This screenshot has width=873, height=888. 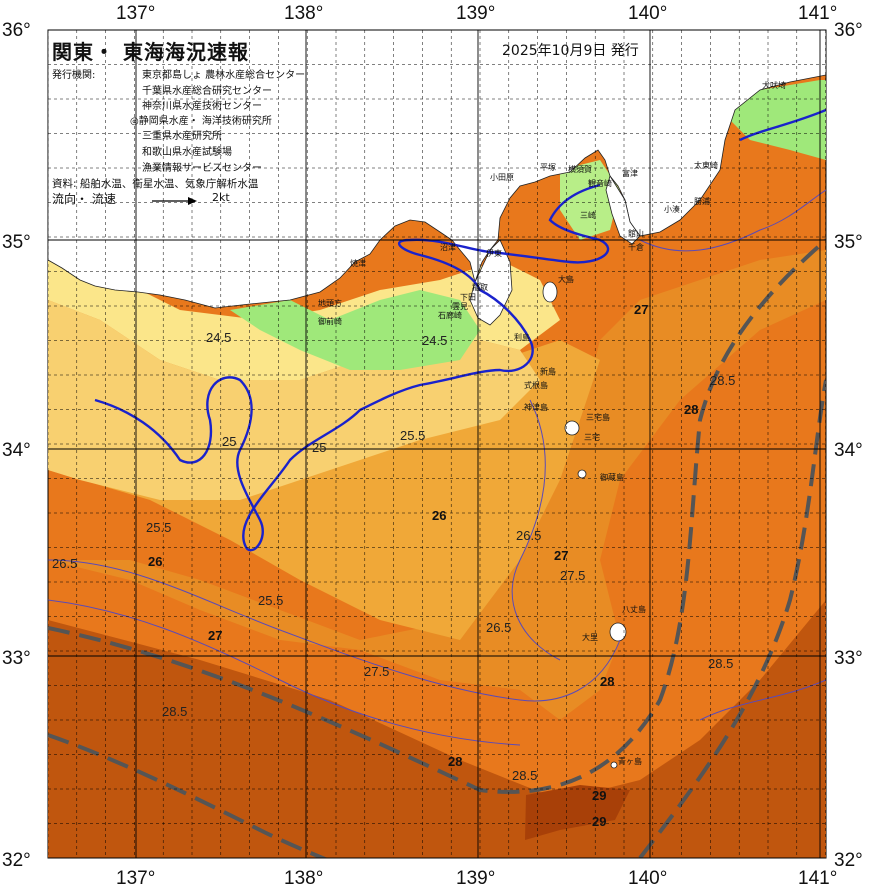 What do you see at coordinates (647, 13) in the screenshot?
I see `lon-label-top-3: 140°` at bounding box center [647, 13].